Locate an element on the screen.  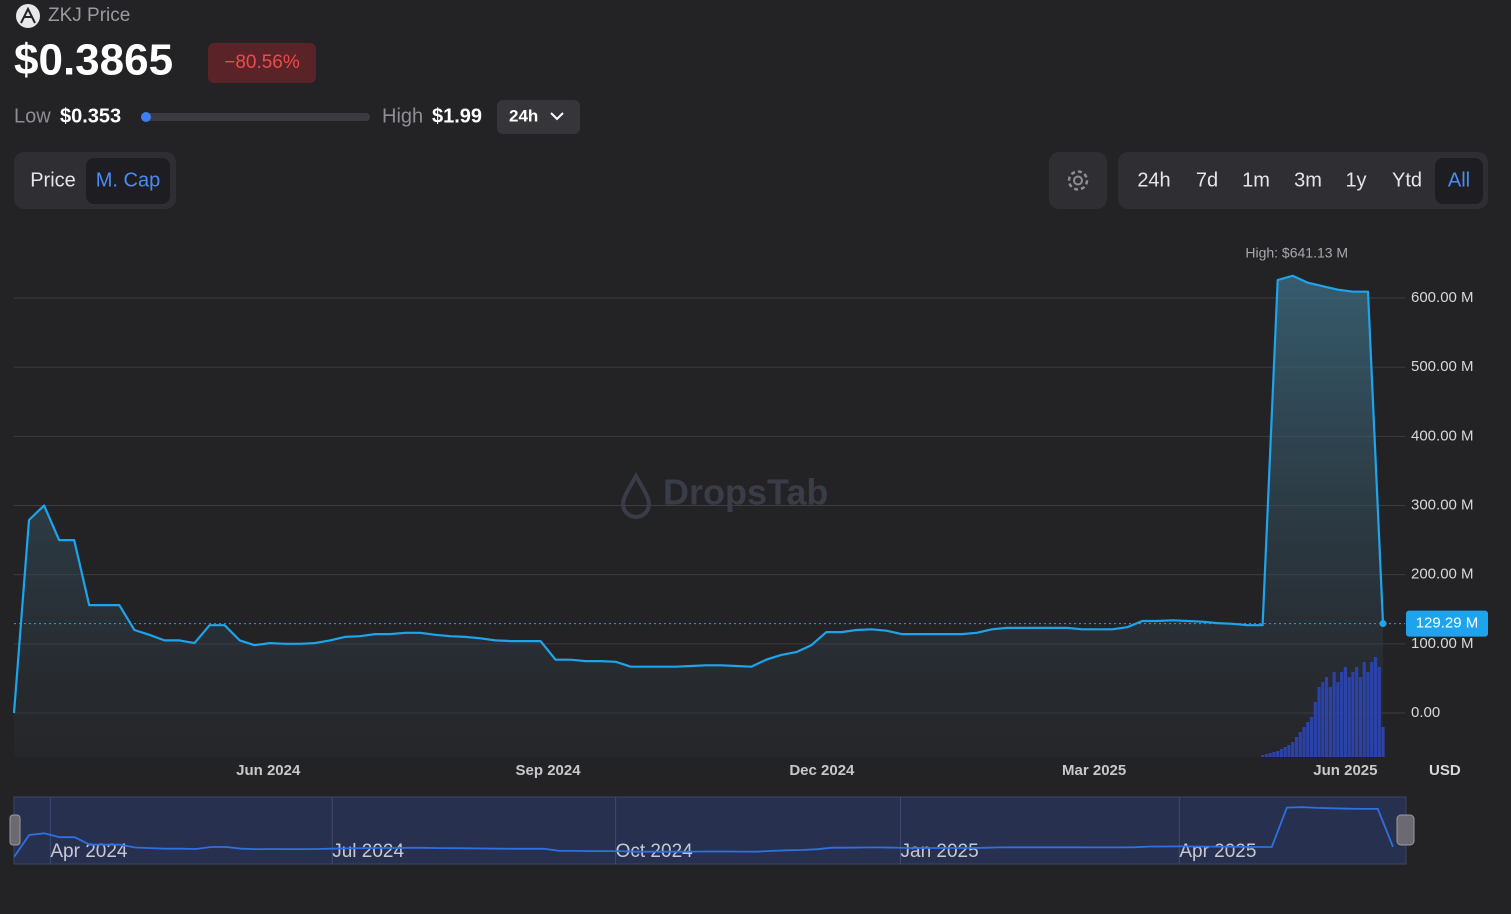
high-label: High is located at coordinates (402, 116).